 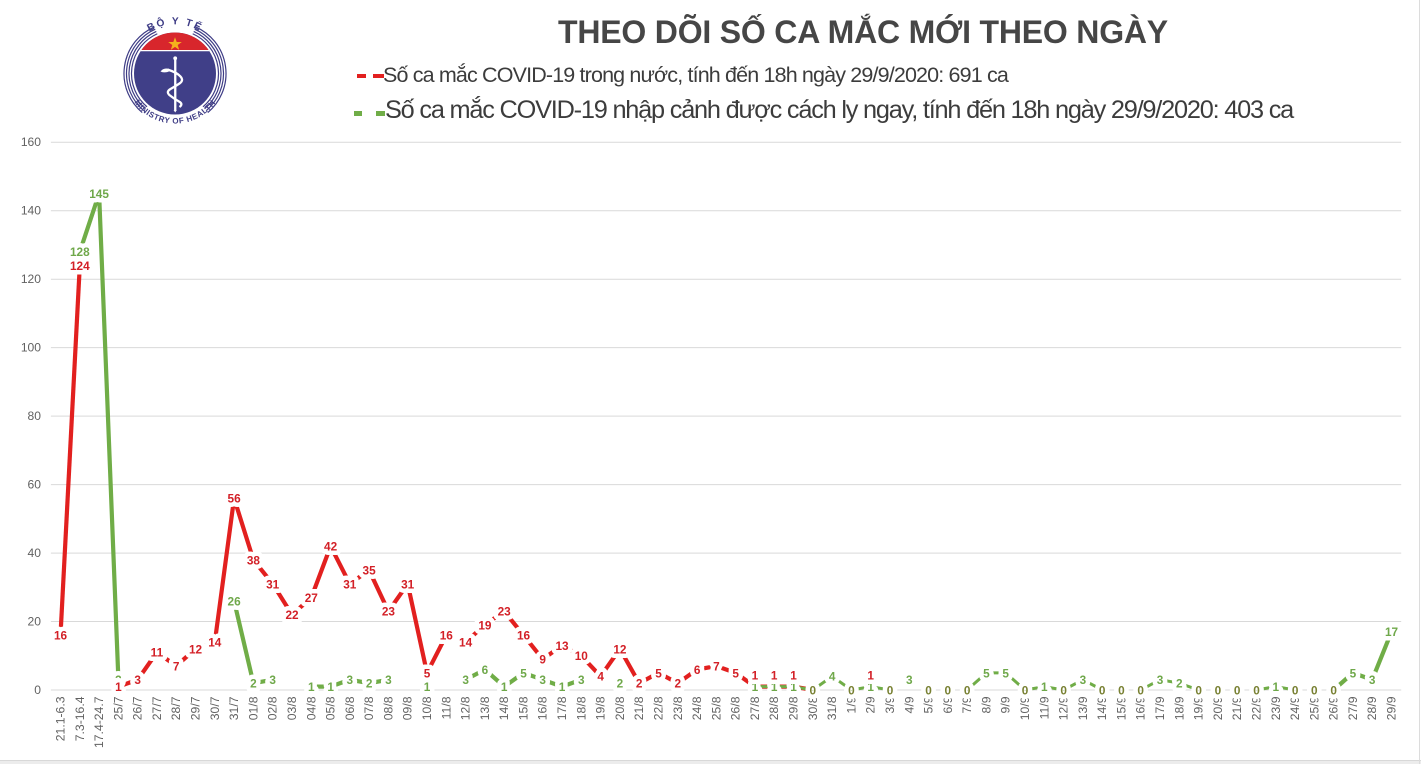 I want to click on svg-text: 3/9, so click(x=890, y=704).